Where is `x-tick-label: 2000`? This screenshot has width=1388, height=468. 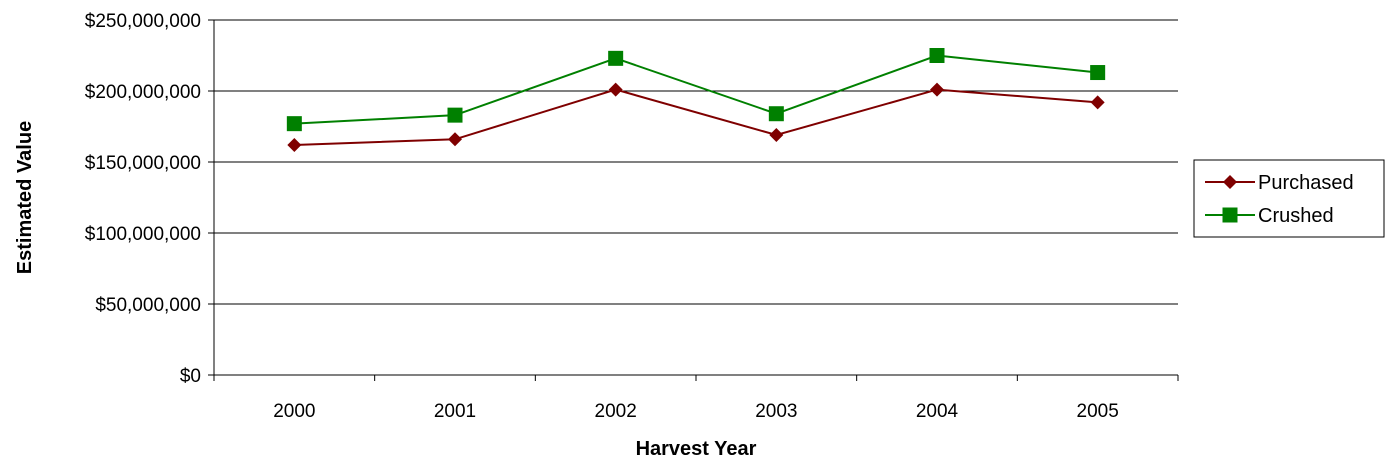 x-tick-label: 2000 is located at coordinates (294, 411).